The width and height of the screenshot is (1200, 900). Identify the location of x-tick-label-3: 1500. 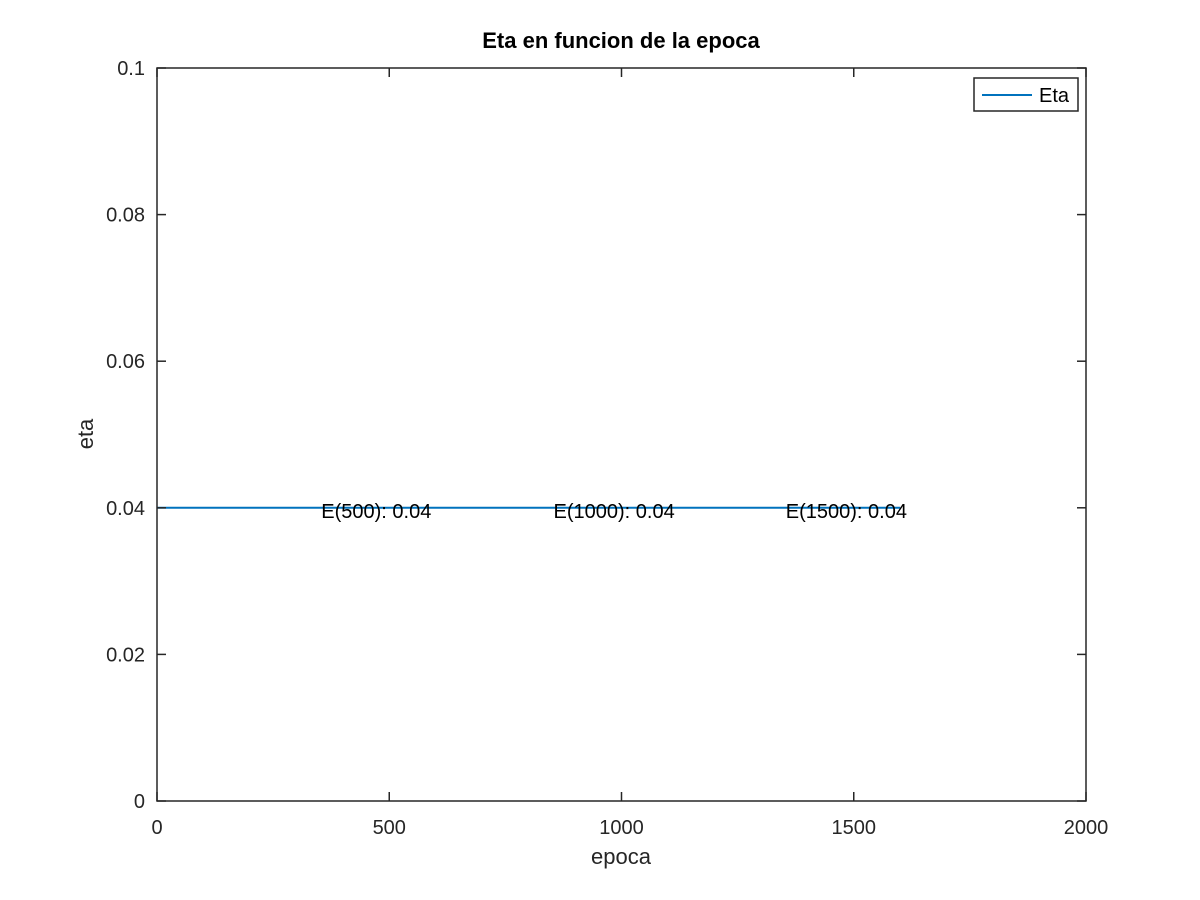
(854, 828).